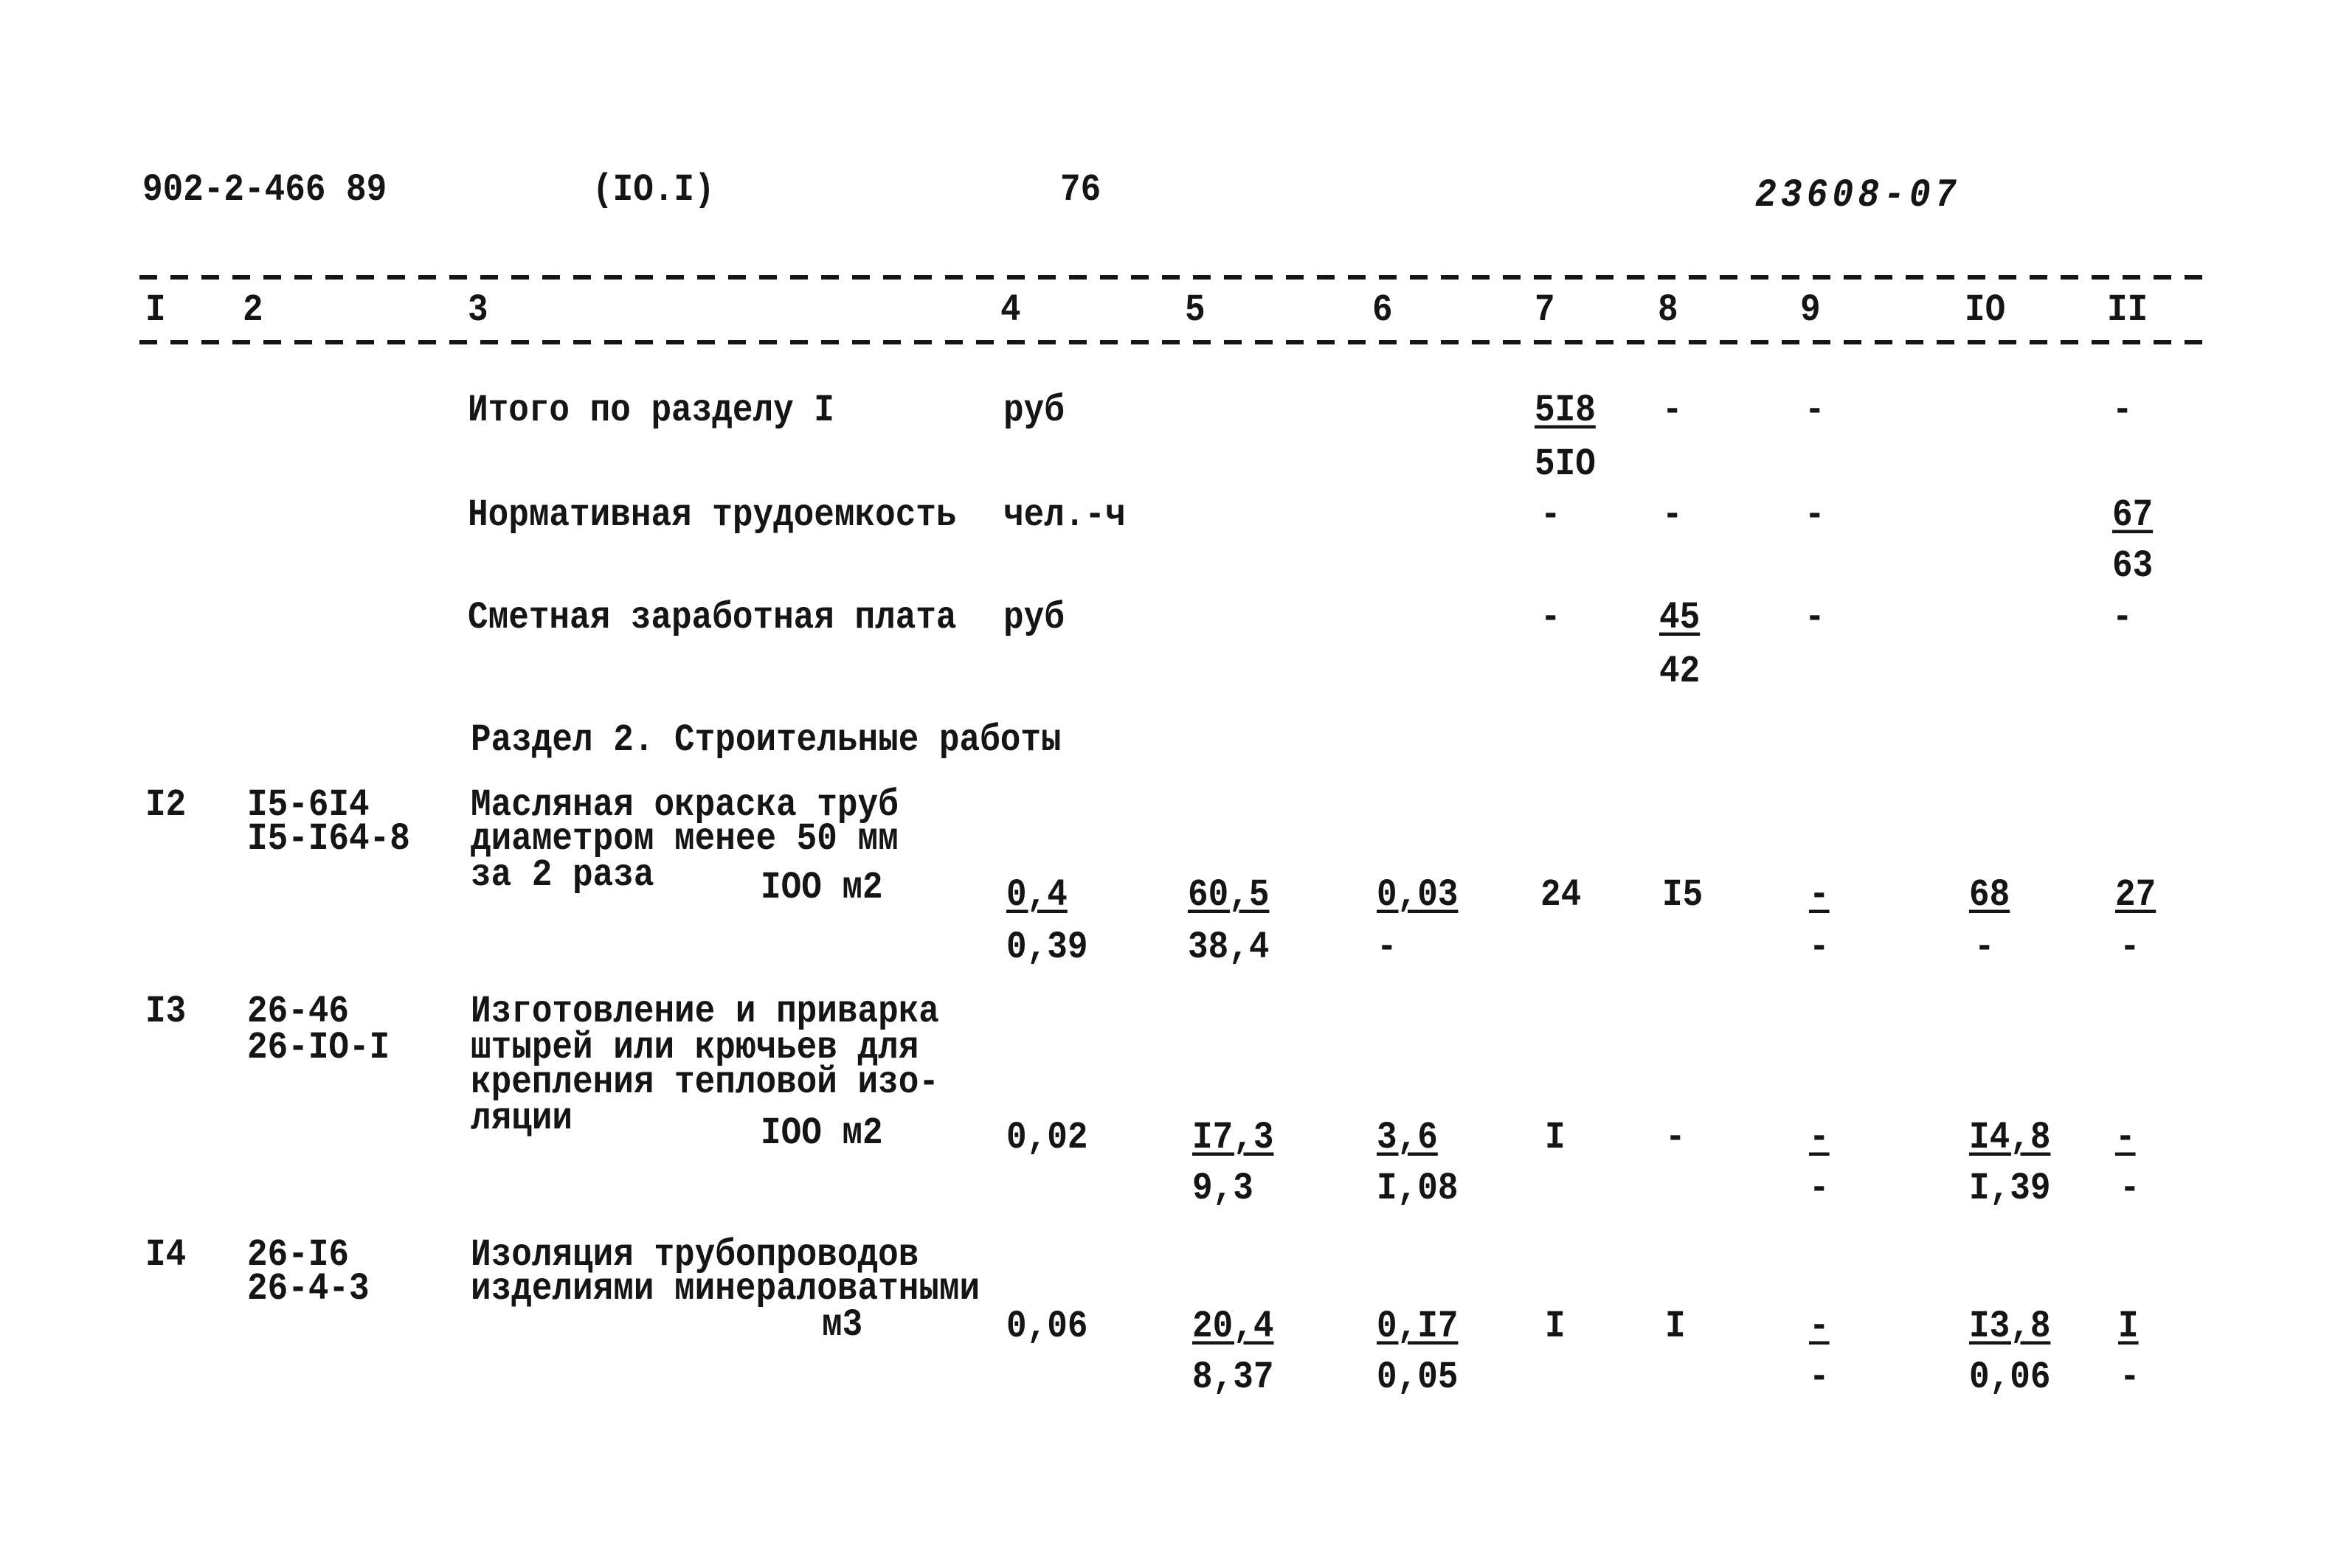  Describe the element at coordinates (253, 310) in the screenshot. I see `column-header-2: 2` at that location.